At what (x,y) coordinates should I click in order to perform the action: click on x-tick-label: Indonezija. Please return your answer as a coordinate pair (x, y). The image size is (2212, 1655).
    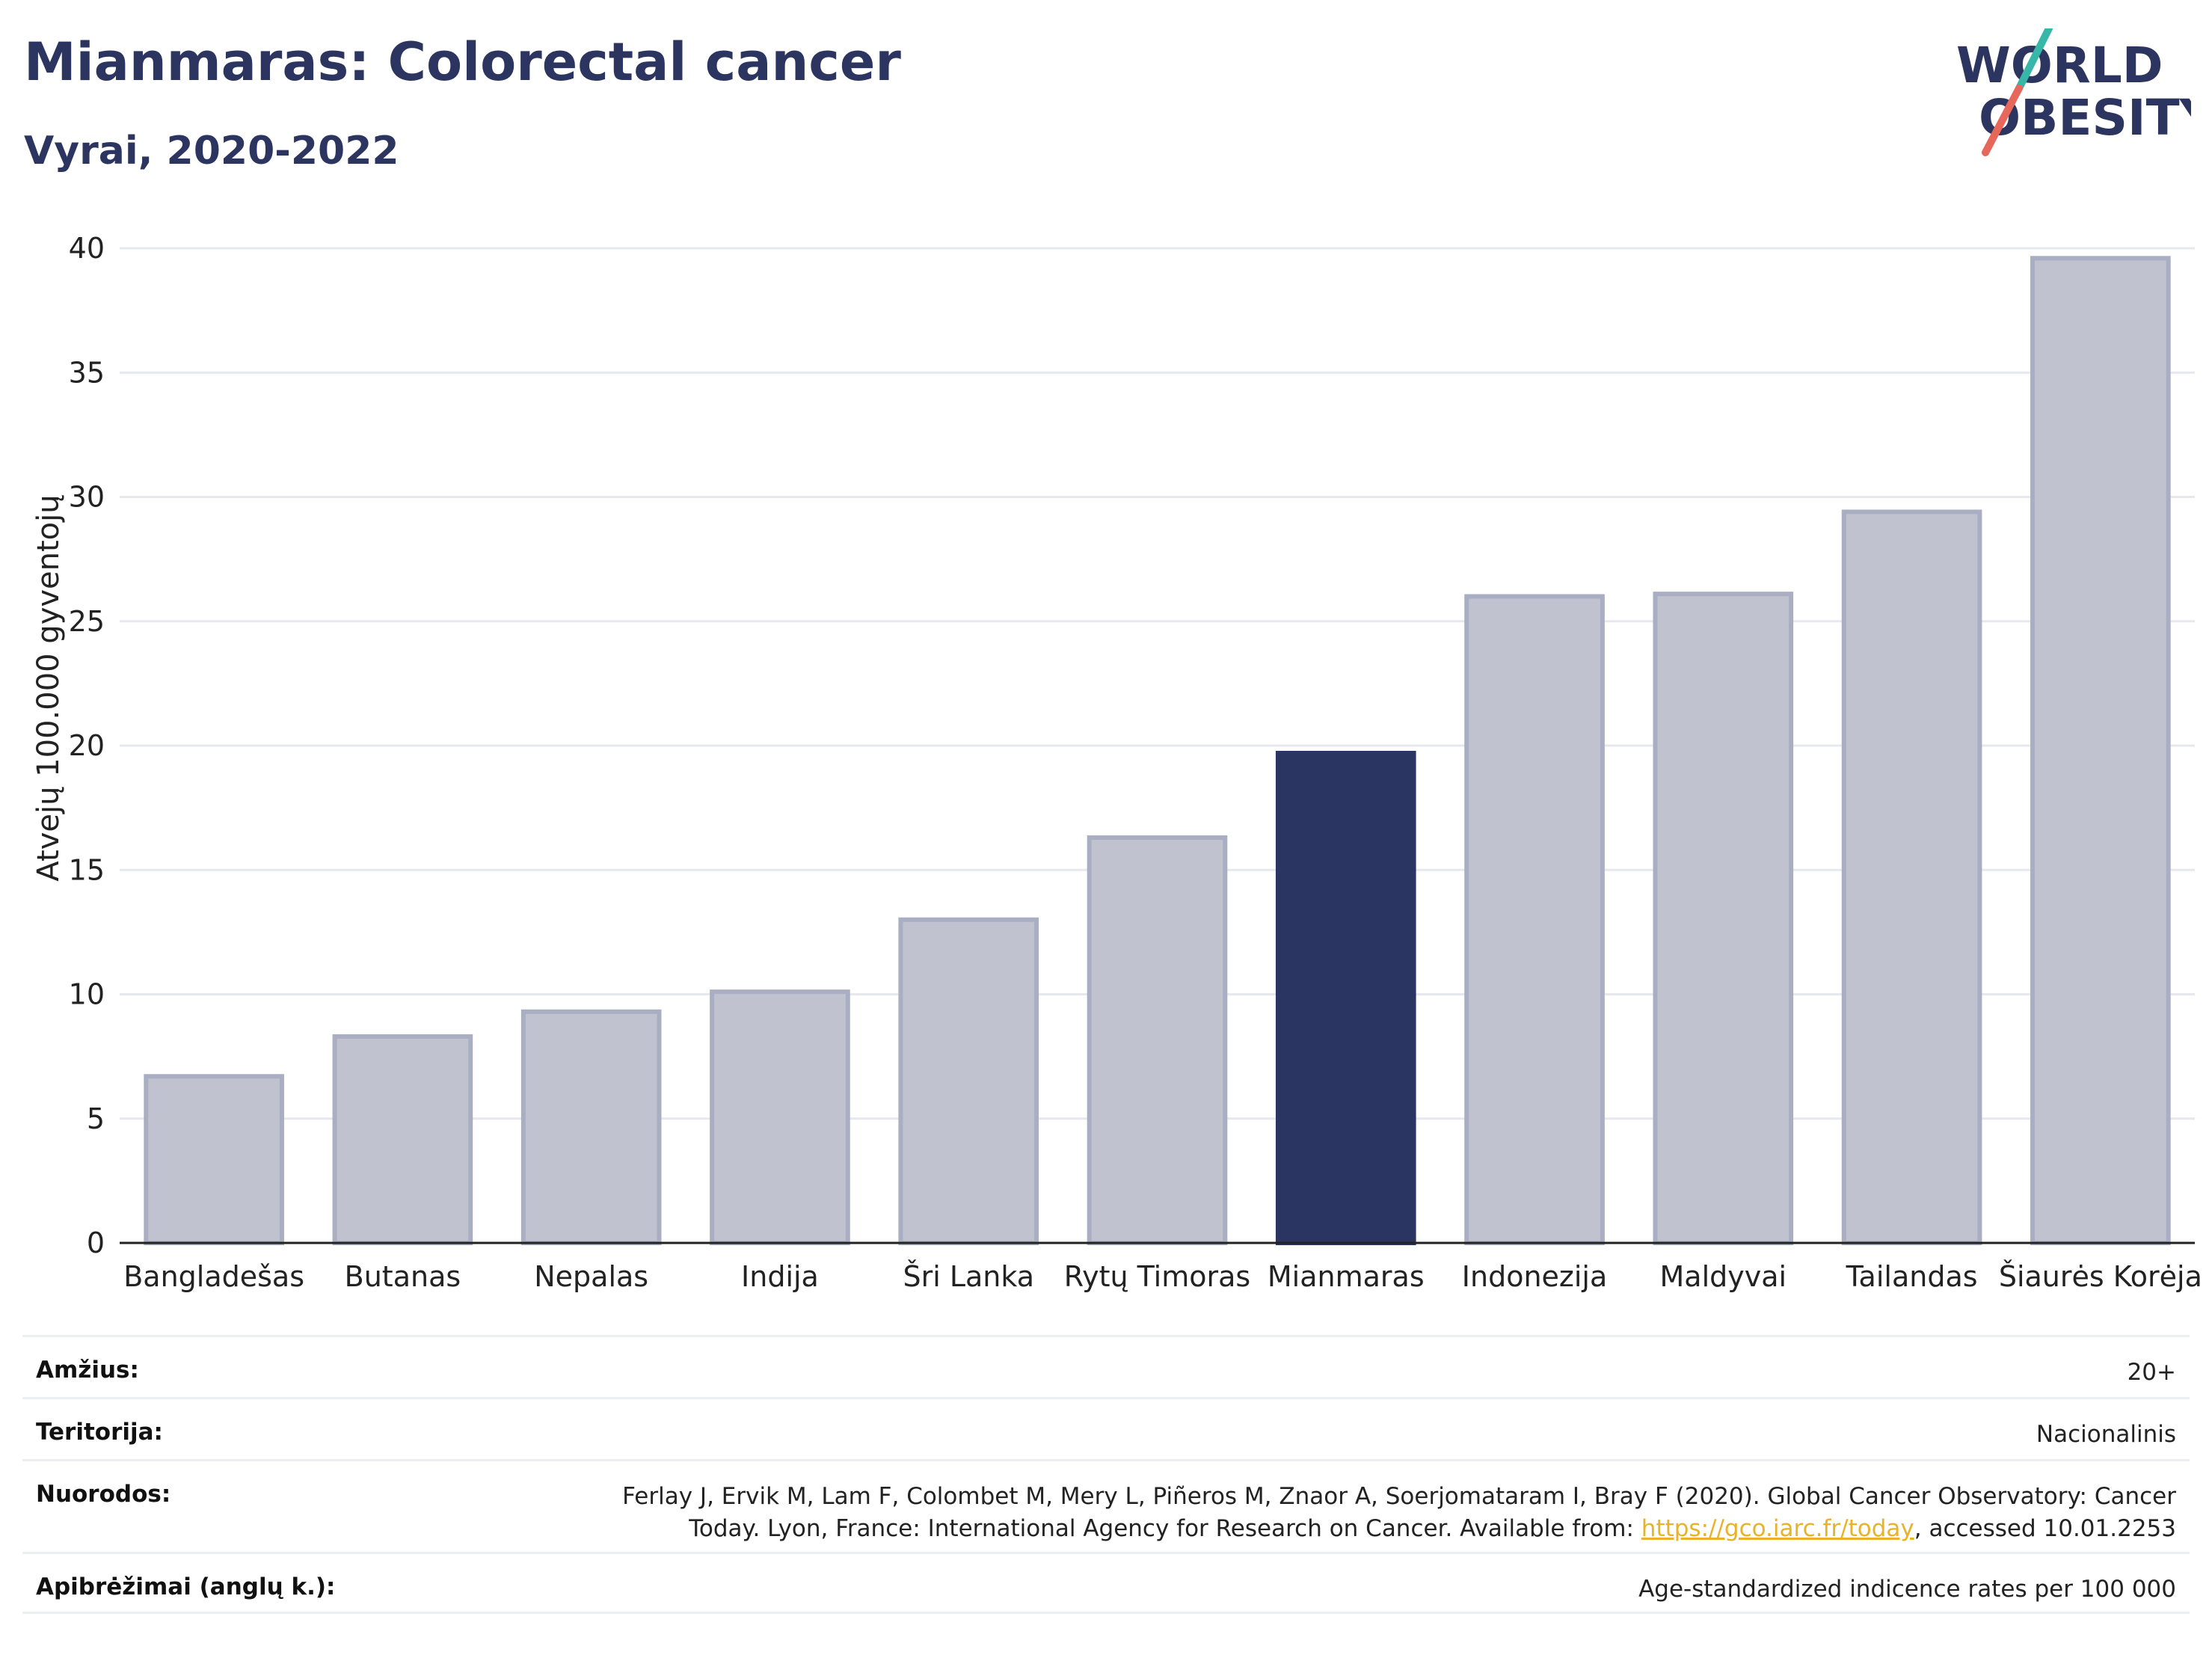
    Looking at the image, I should click on (1534, 1276).